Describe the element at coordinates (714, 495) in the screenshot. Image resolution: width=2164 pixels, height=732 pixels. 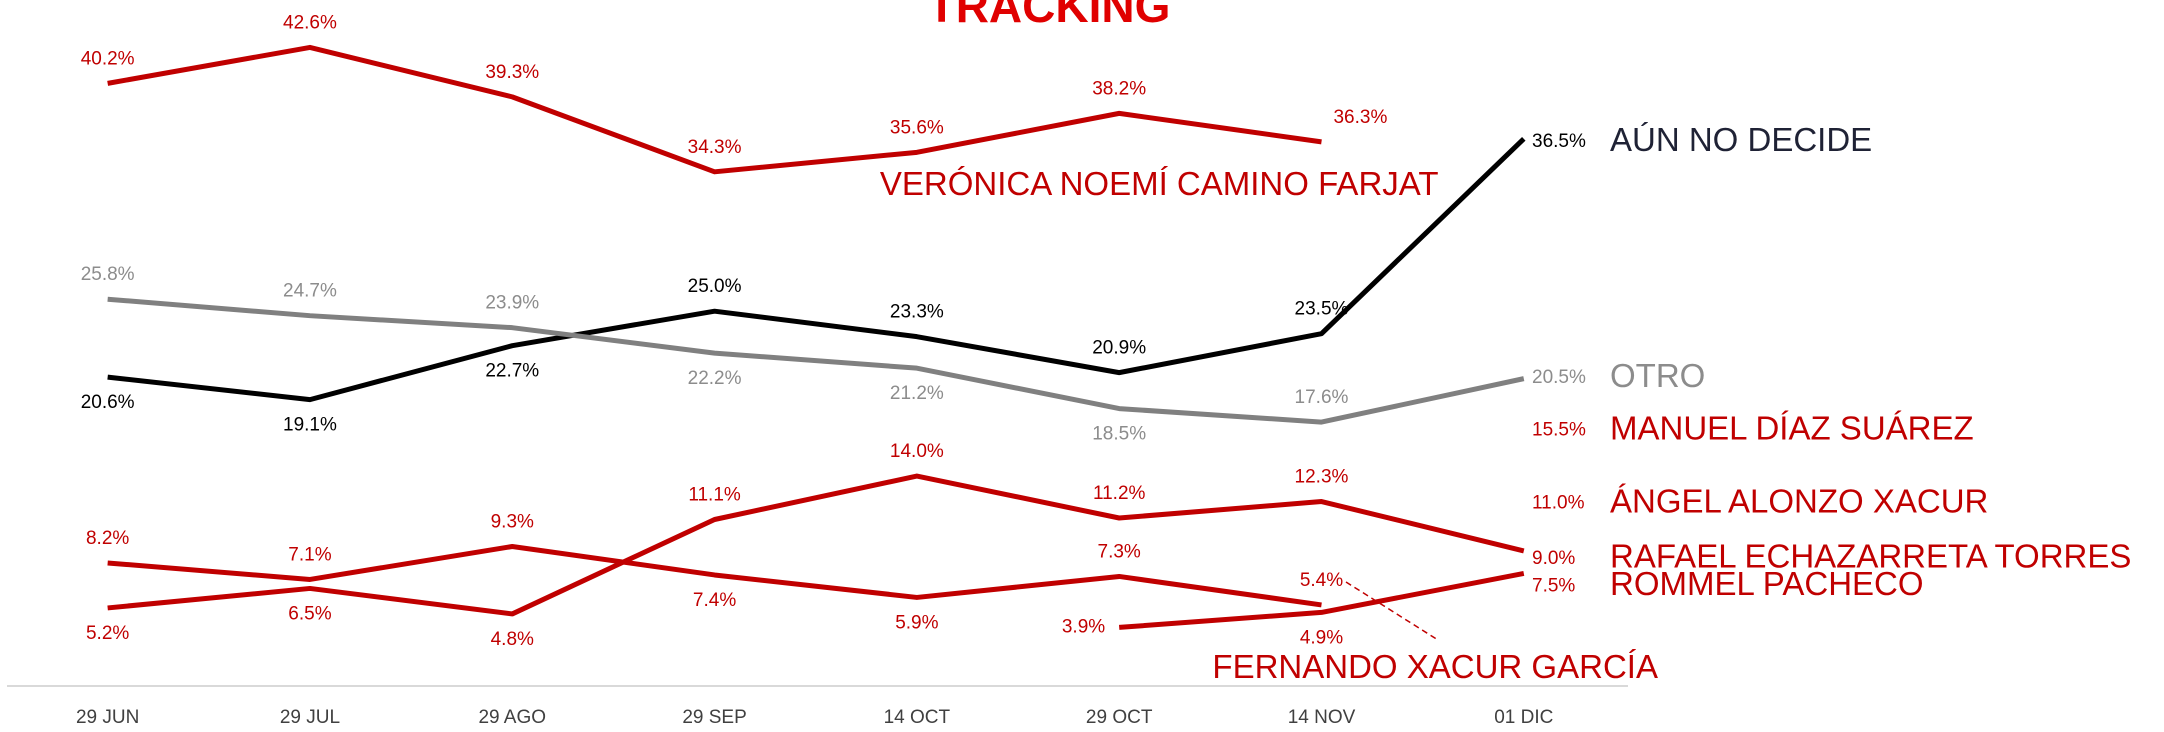
I see `data-label: 11.1%` at that location.